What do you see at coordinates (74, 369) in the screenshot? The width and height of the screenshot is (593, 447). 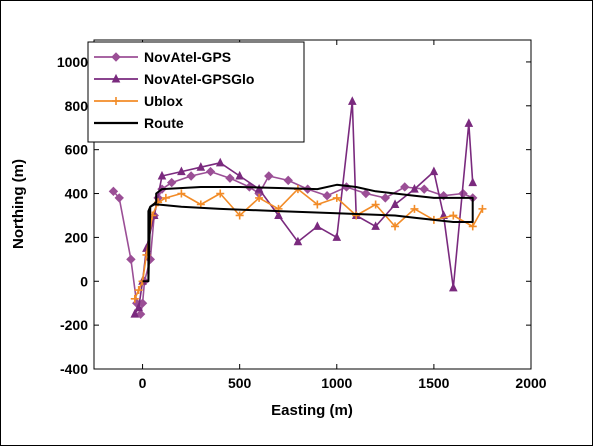 I see `y-tick-label: -400` at bounding box center [74, 369].